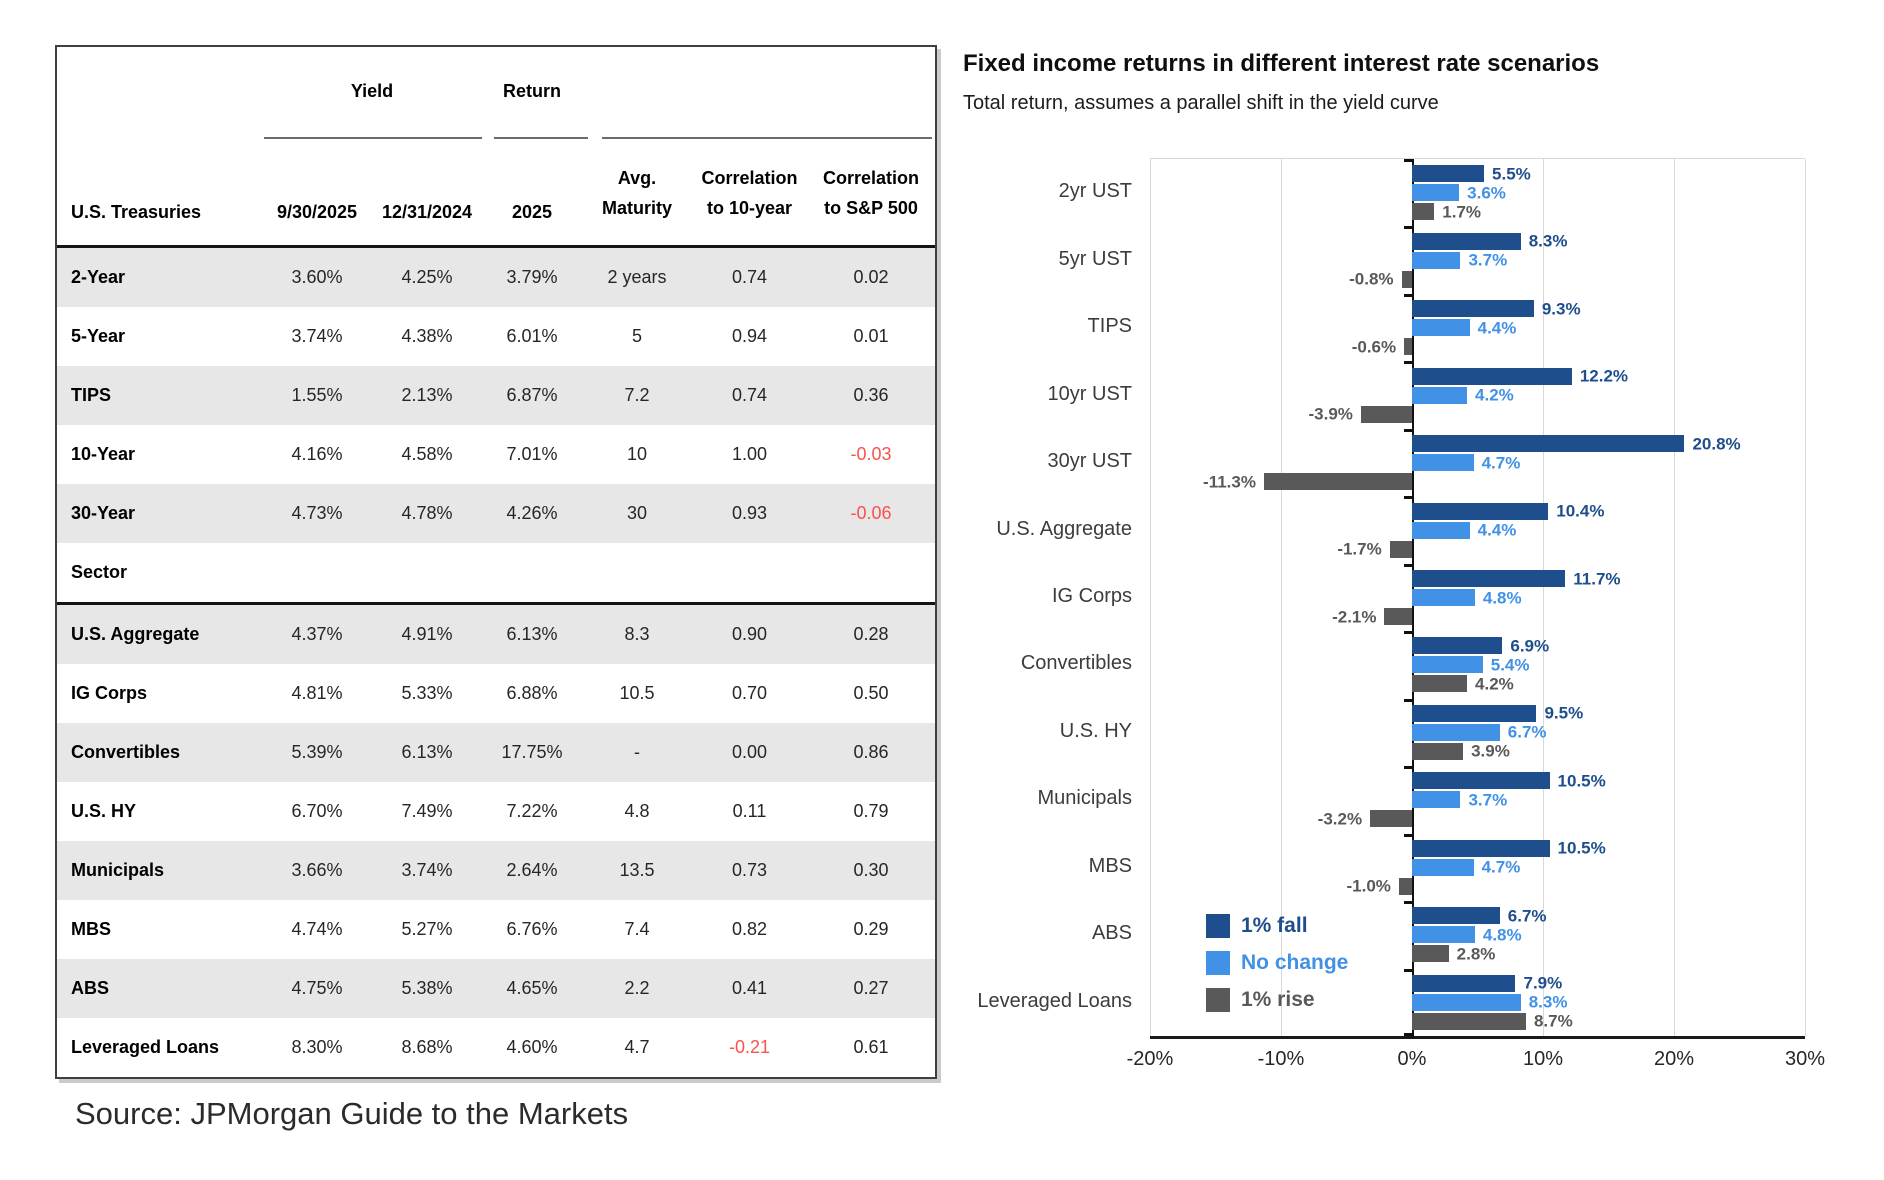 The width and height of the screenshot is (1884, 1180). What do you see at coordinates (870, 193) in the screenshot?
I see `col-header-corr-sp500: Correlation to S&P 500` at bounding box center [870, 193].